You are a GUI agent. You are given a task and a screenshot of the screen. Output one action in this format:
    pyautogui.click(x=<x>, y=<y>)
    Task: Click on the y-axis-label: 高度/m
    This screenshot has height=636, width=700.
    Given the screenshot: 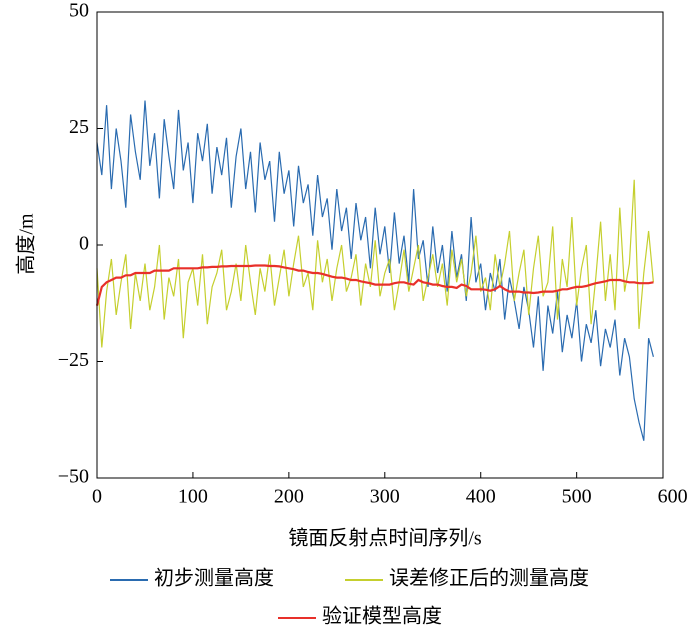 What is the action you would take?
    pyautogui.click(x=26, y=244)
    